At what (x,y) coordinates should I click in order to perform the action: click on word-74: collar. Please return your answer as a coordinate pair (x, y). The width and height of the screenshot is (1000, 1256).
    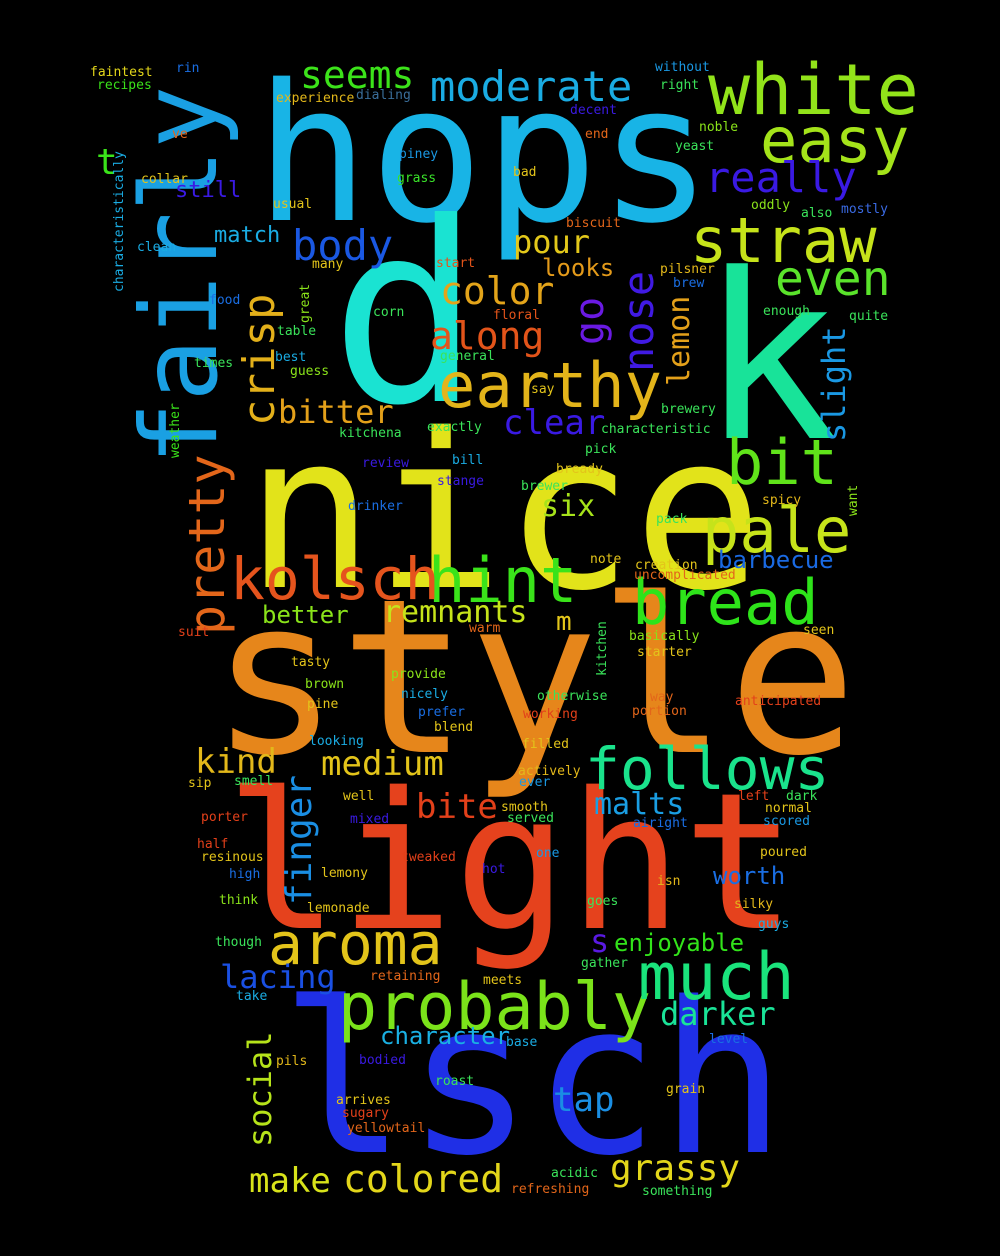
    Looking at the image, I should click on (164, 179).